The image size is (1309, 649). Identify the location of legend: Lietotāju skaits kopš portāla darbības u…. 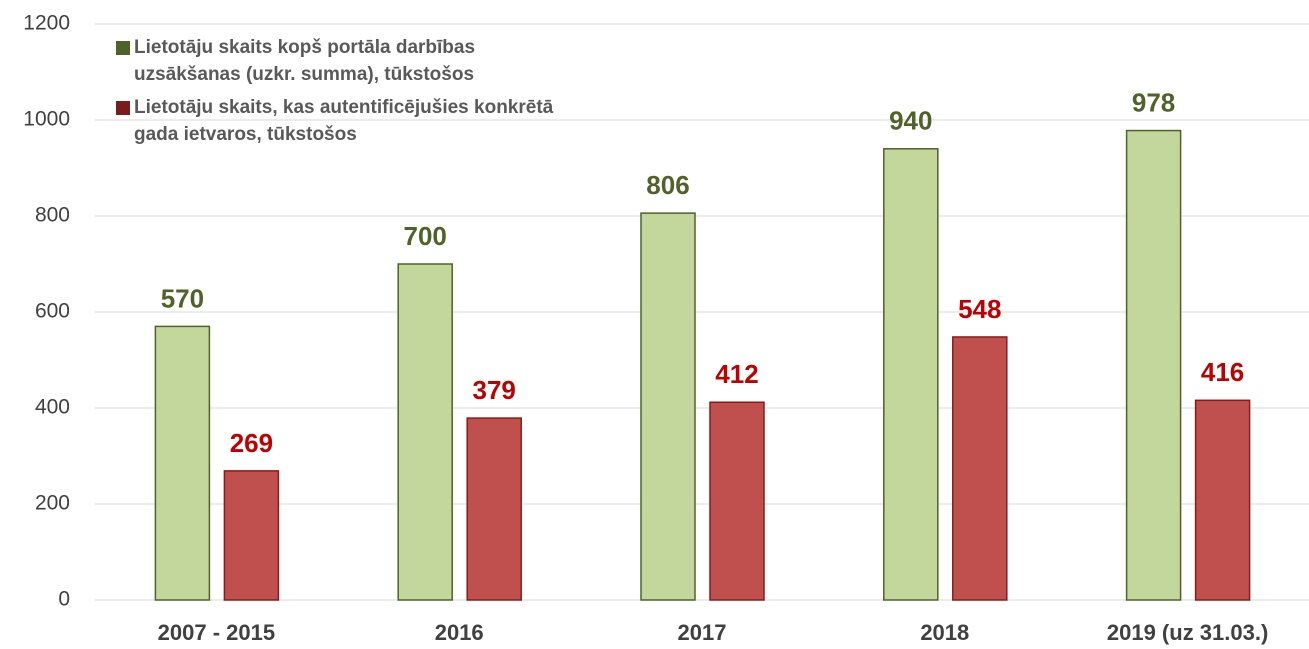
(341, 94).